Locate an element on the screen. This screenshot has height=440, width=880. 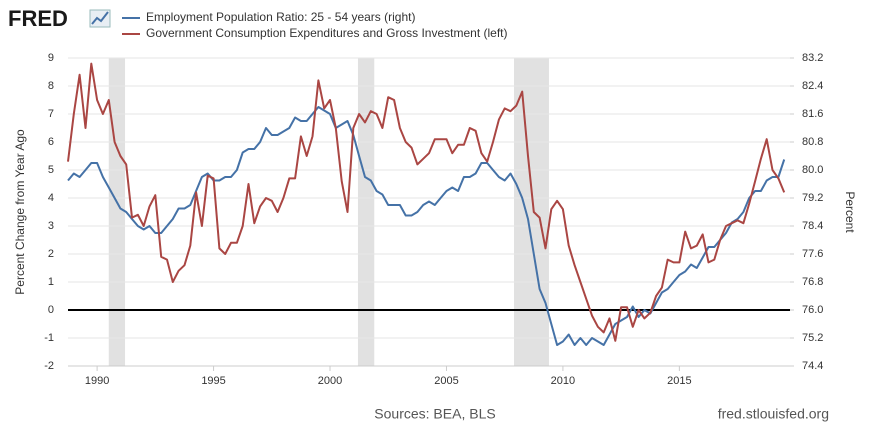
site-link: fred.stlouisfed.org is located at coordinates (773, 414).